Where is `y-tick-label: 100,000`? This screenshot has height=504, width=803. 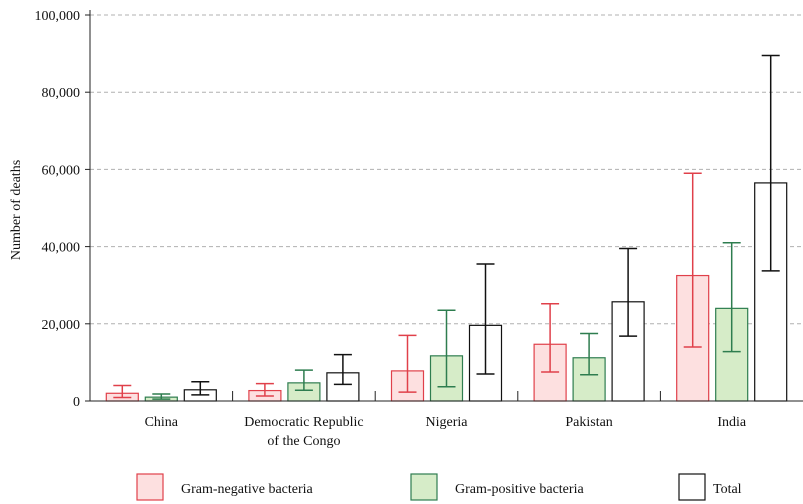
y-tick-label: 100,000 is located at coordinates (58, 16).